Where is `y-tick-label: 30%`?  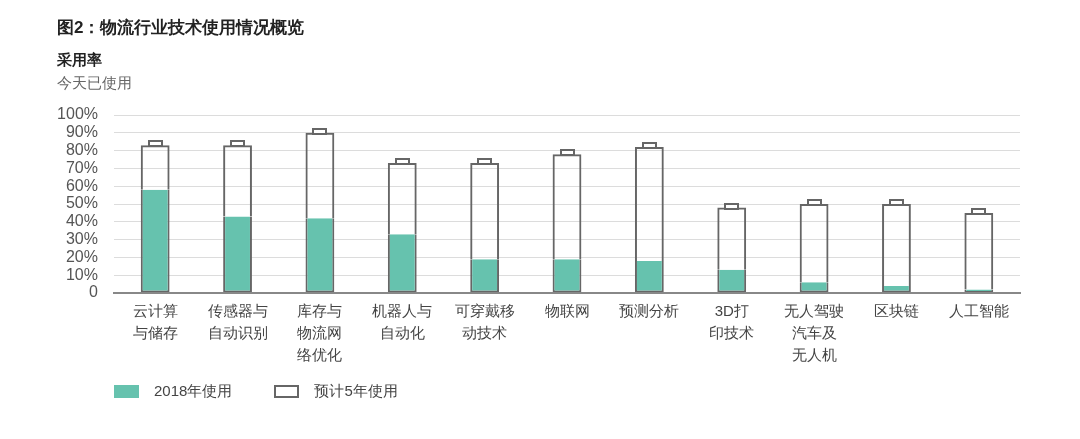 y-tick-label: 30% is located at coordinates (81, 239).